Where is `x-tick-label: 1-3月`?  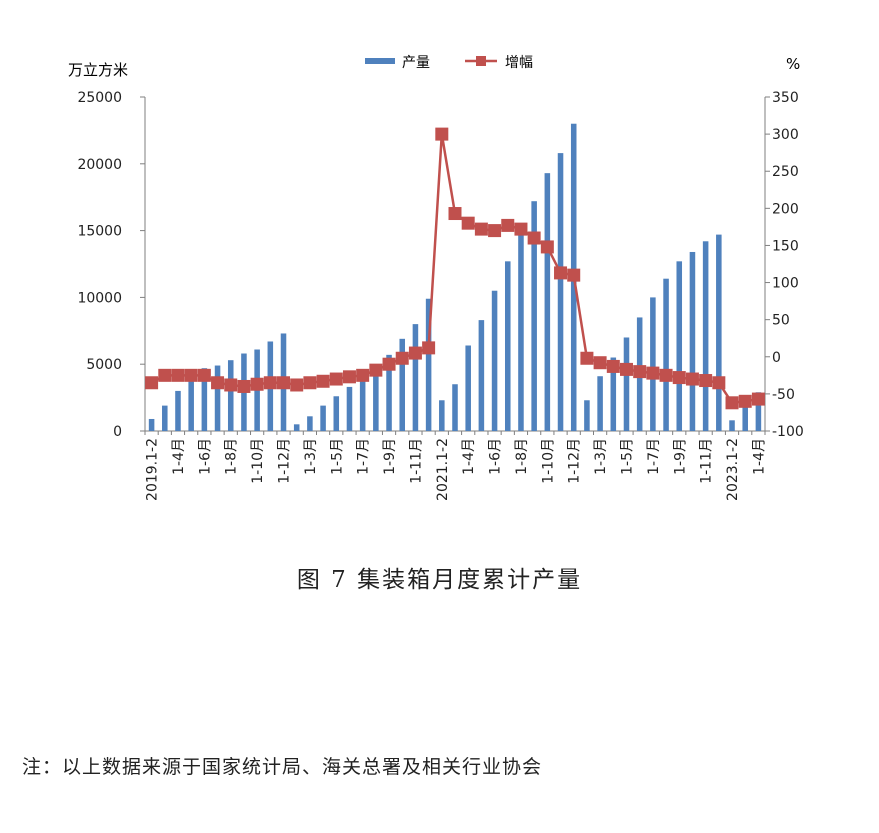 x-tick-label: 1-3月 is located at coordinates (311, 456).